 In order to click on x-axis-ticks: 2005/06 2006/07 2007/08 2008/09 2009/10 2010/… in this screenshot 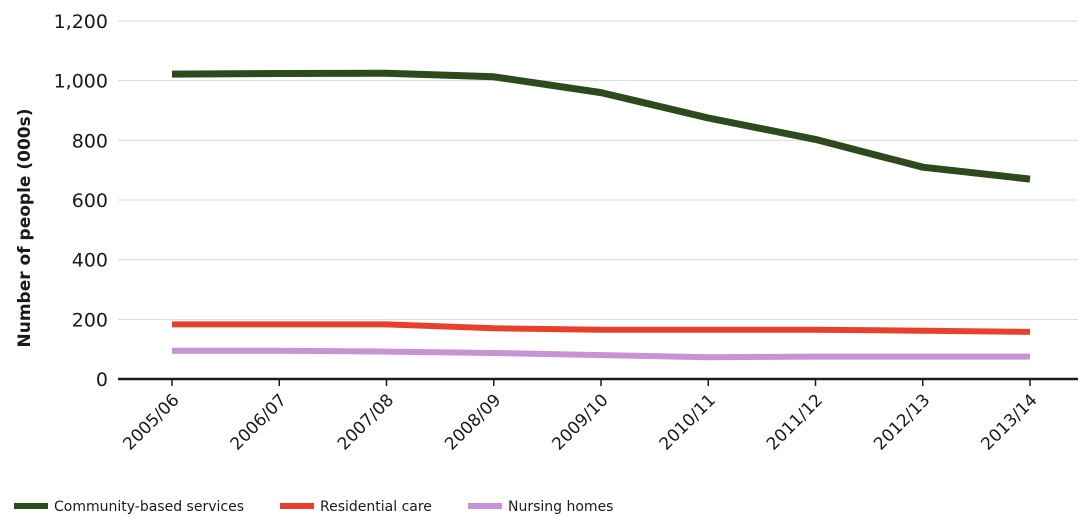, I will do `click(580, 416)`.